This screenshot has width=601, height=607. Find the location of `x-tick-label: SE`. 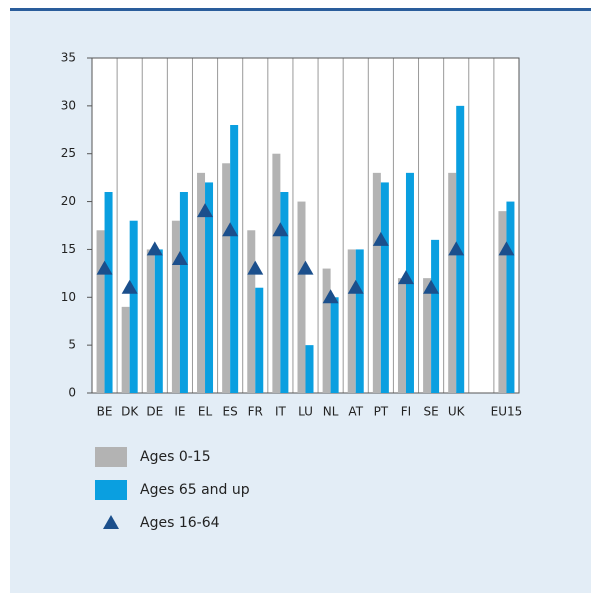

x-tick-label: SE is located at coordinates (430, 412).